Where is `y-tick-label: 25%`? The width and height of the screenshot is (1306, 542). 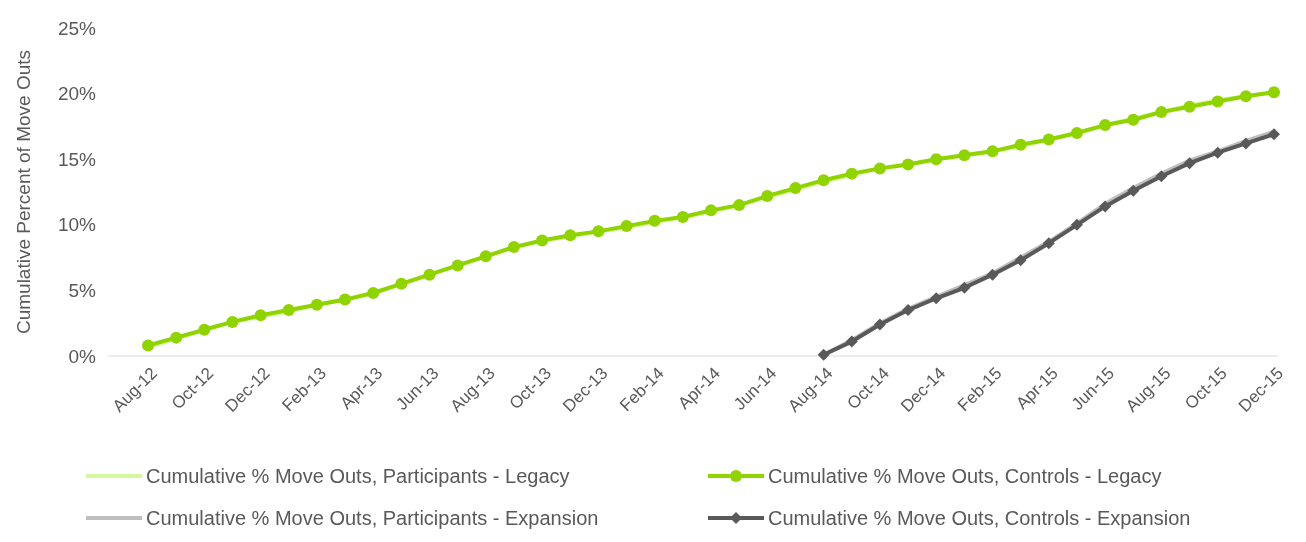
y-tick-label: 25% is located at coordinates (77, 28).